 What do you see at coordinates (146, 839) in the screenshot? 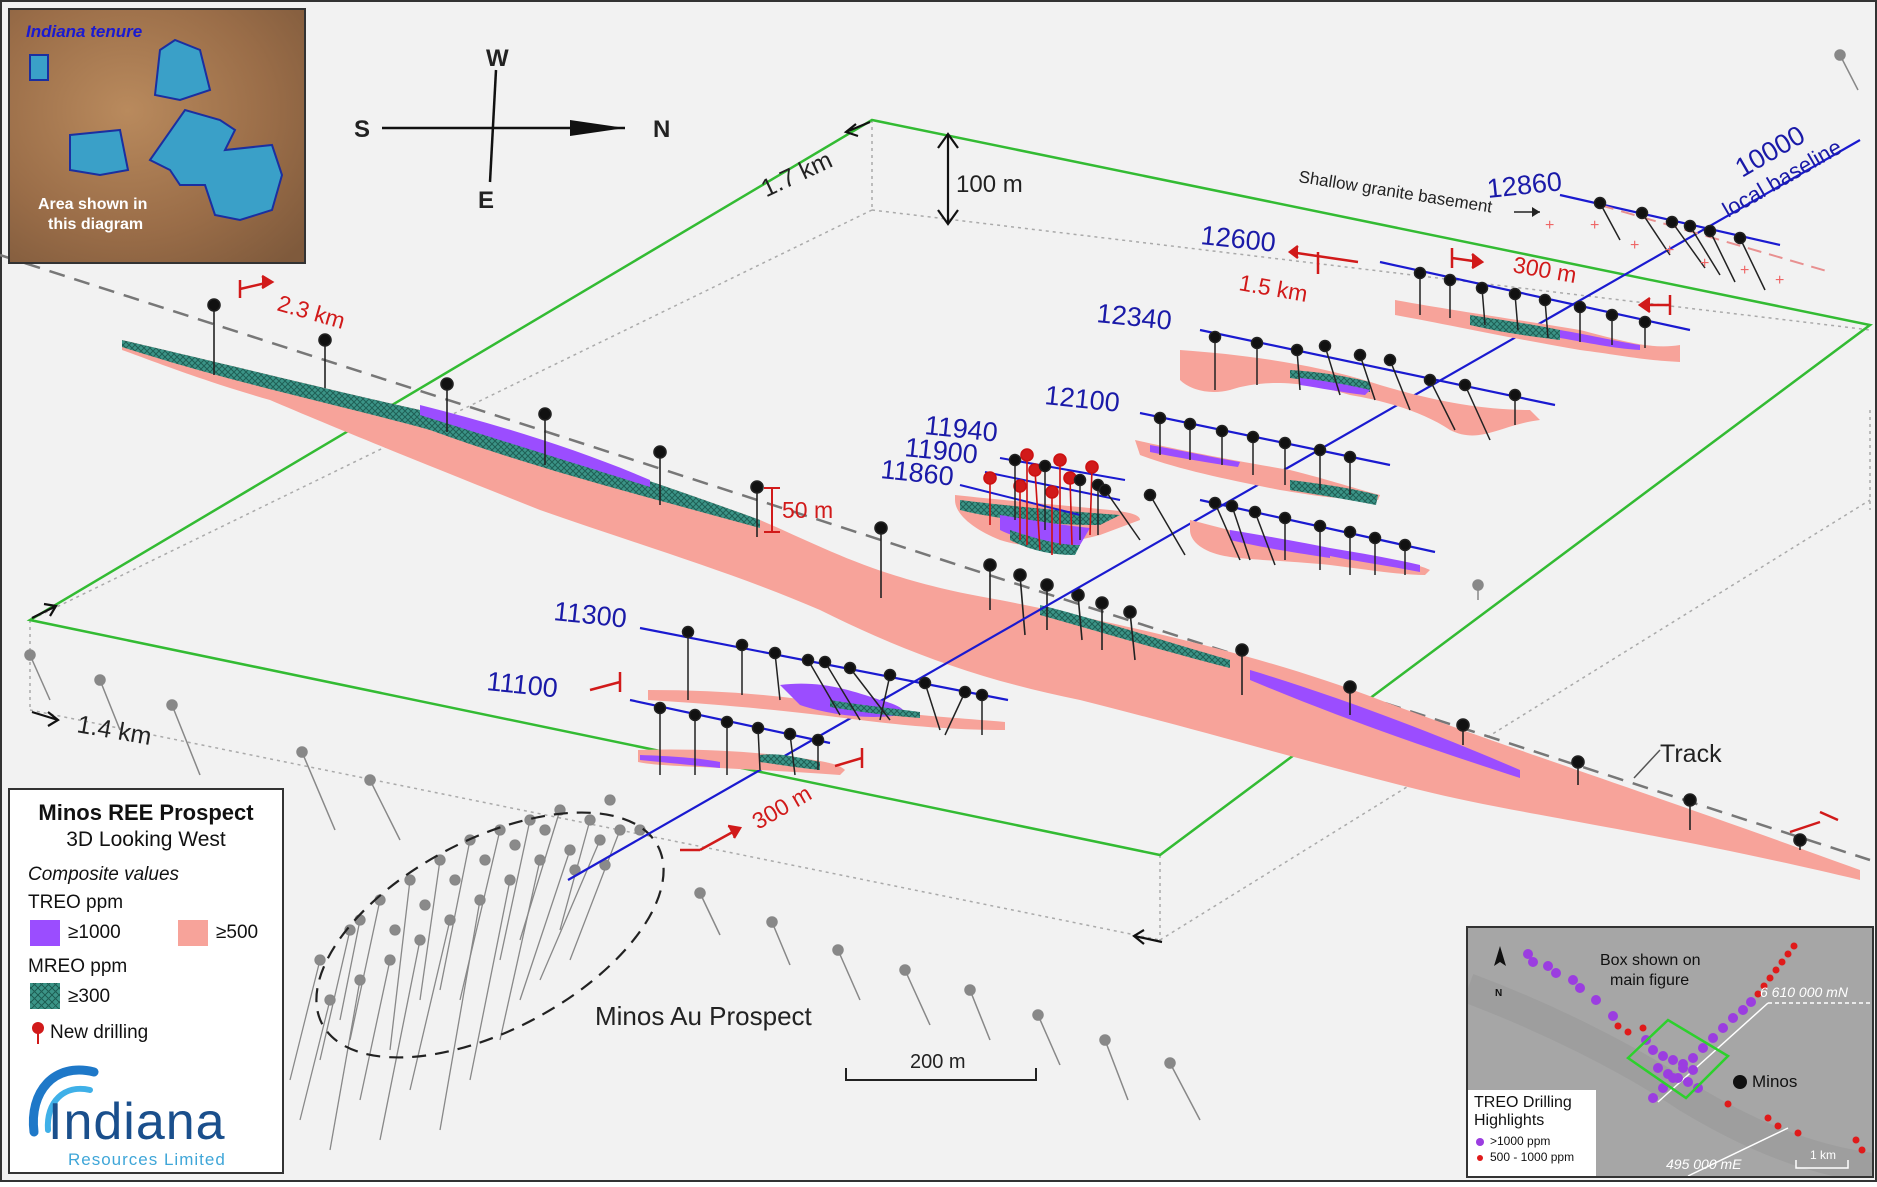
I see `legend-subtitle: 3D Looking West` at bounding box center [146, 839].